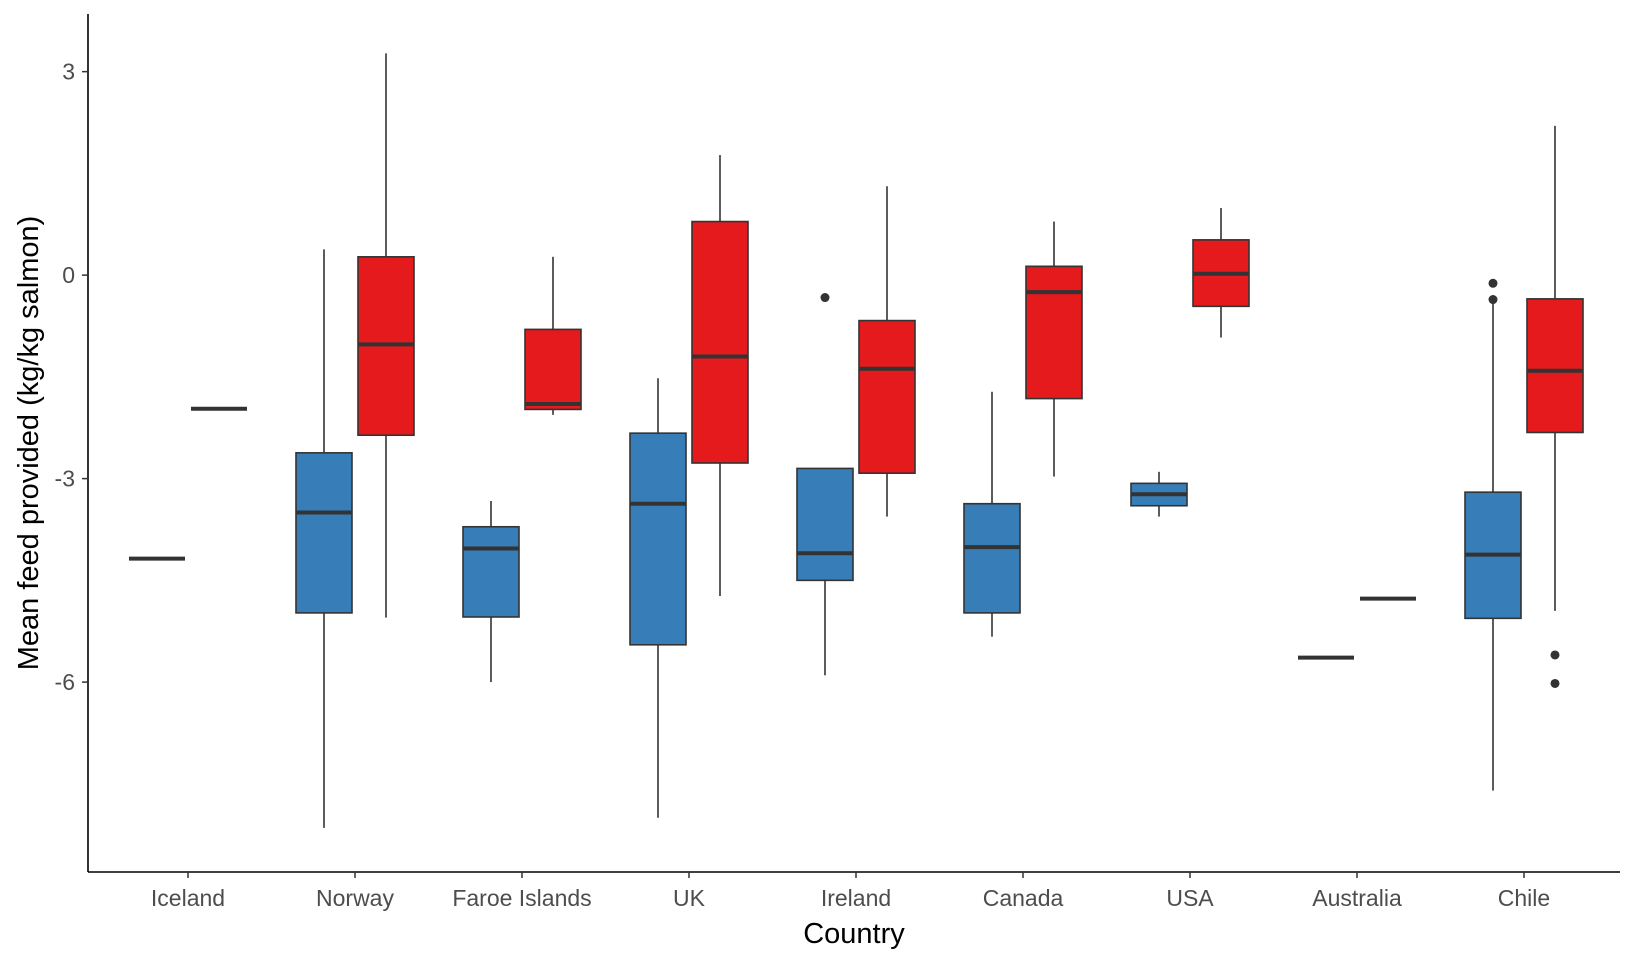 This screenshot has height=960, width=1632. I want to click on x-tick-label: Faroe Islands, so click(521, 898).